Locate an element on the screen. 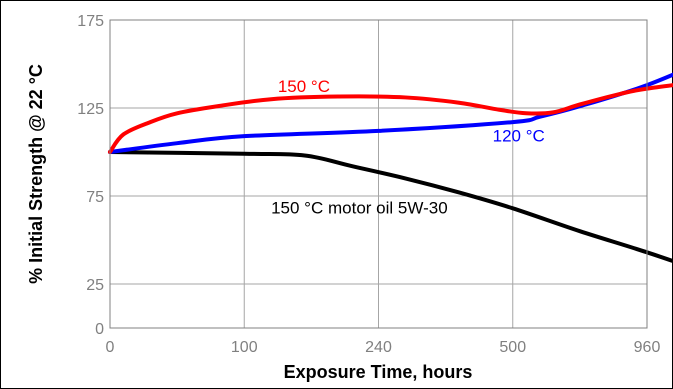 Image resolution: width=673 pixels, height=389 pixels. x-tick-label: 0 is located at coordinates (110, 347).